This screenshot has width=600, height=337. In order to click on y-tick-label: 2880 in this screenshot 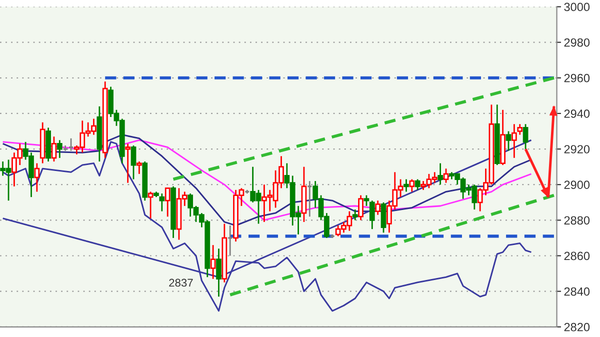, I will do `click(577, 220)`.